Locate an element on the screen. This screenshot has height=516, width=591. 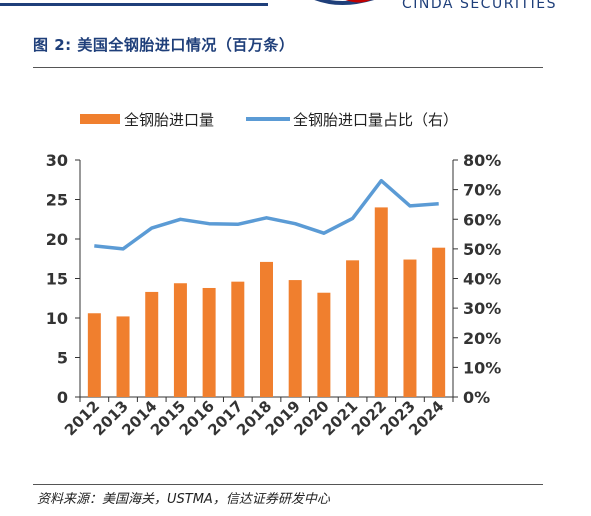
bar-2013 is located at coordinates (123, 356).